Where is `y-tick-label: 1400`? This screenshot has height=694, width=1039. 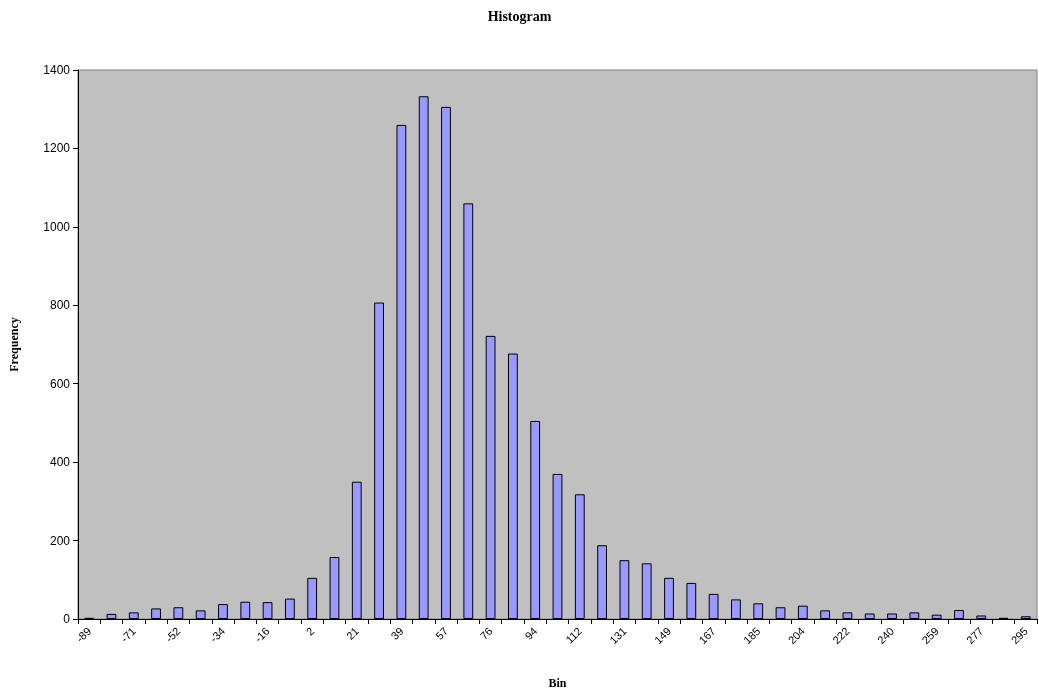
y-tick-label: 1400 is located at coordinates (57, 70).